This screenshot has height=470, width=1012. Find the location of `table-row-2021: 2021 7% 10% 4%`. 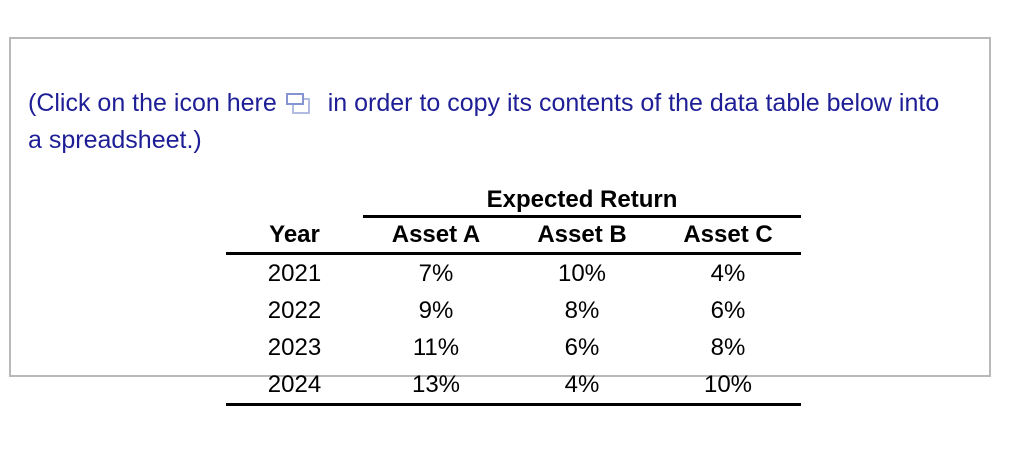

table-row-2021: 2021 7% 10% 4% is located at coordinates (513, 273).